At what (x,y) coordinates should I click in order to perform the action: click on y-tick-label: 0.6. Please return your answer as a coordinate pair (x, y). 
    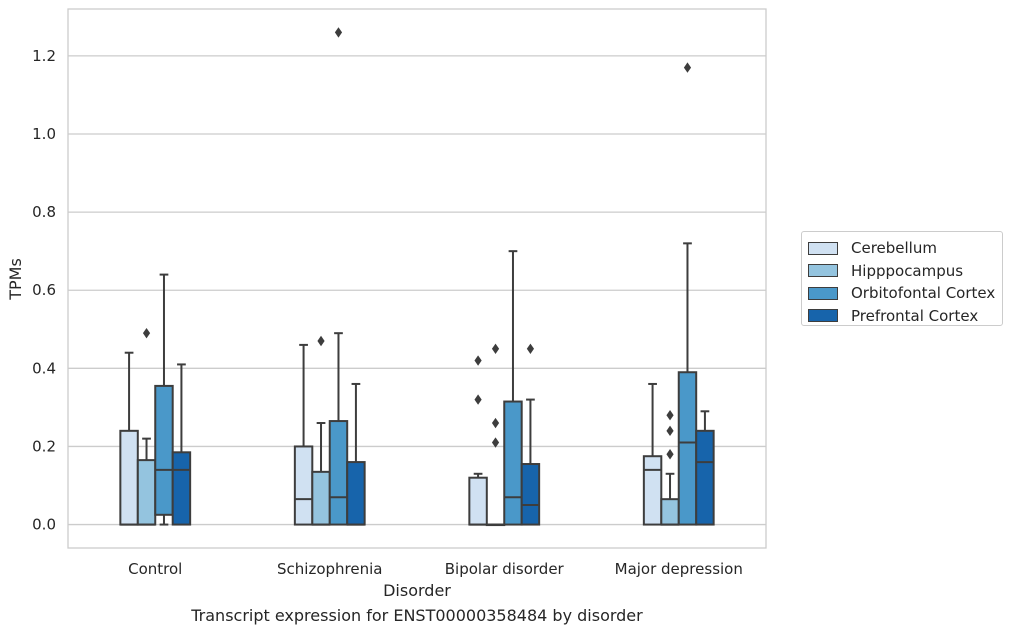
    Looking at the image, I should click on (44, 290).